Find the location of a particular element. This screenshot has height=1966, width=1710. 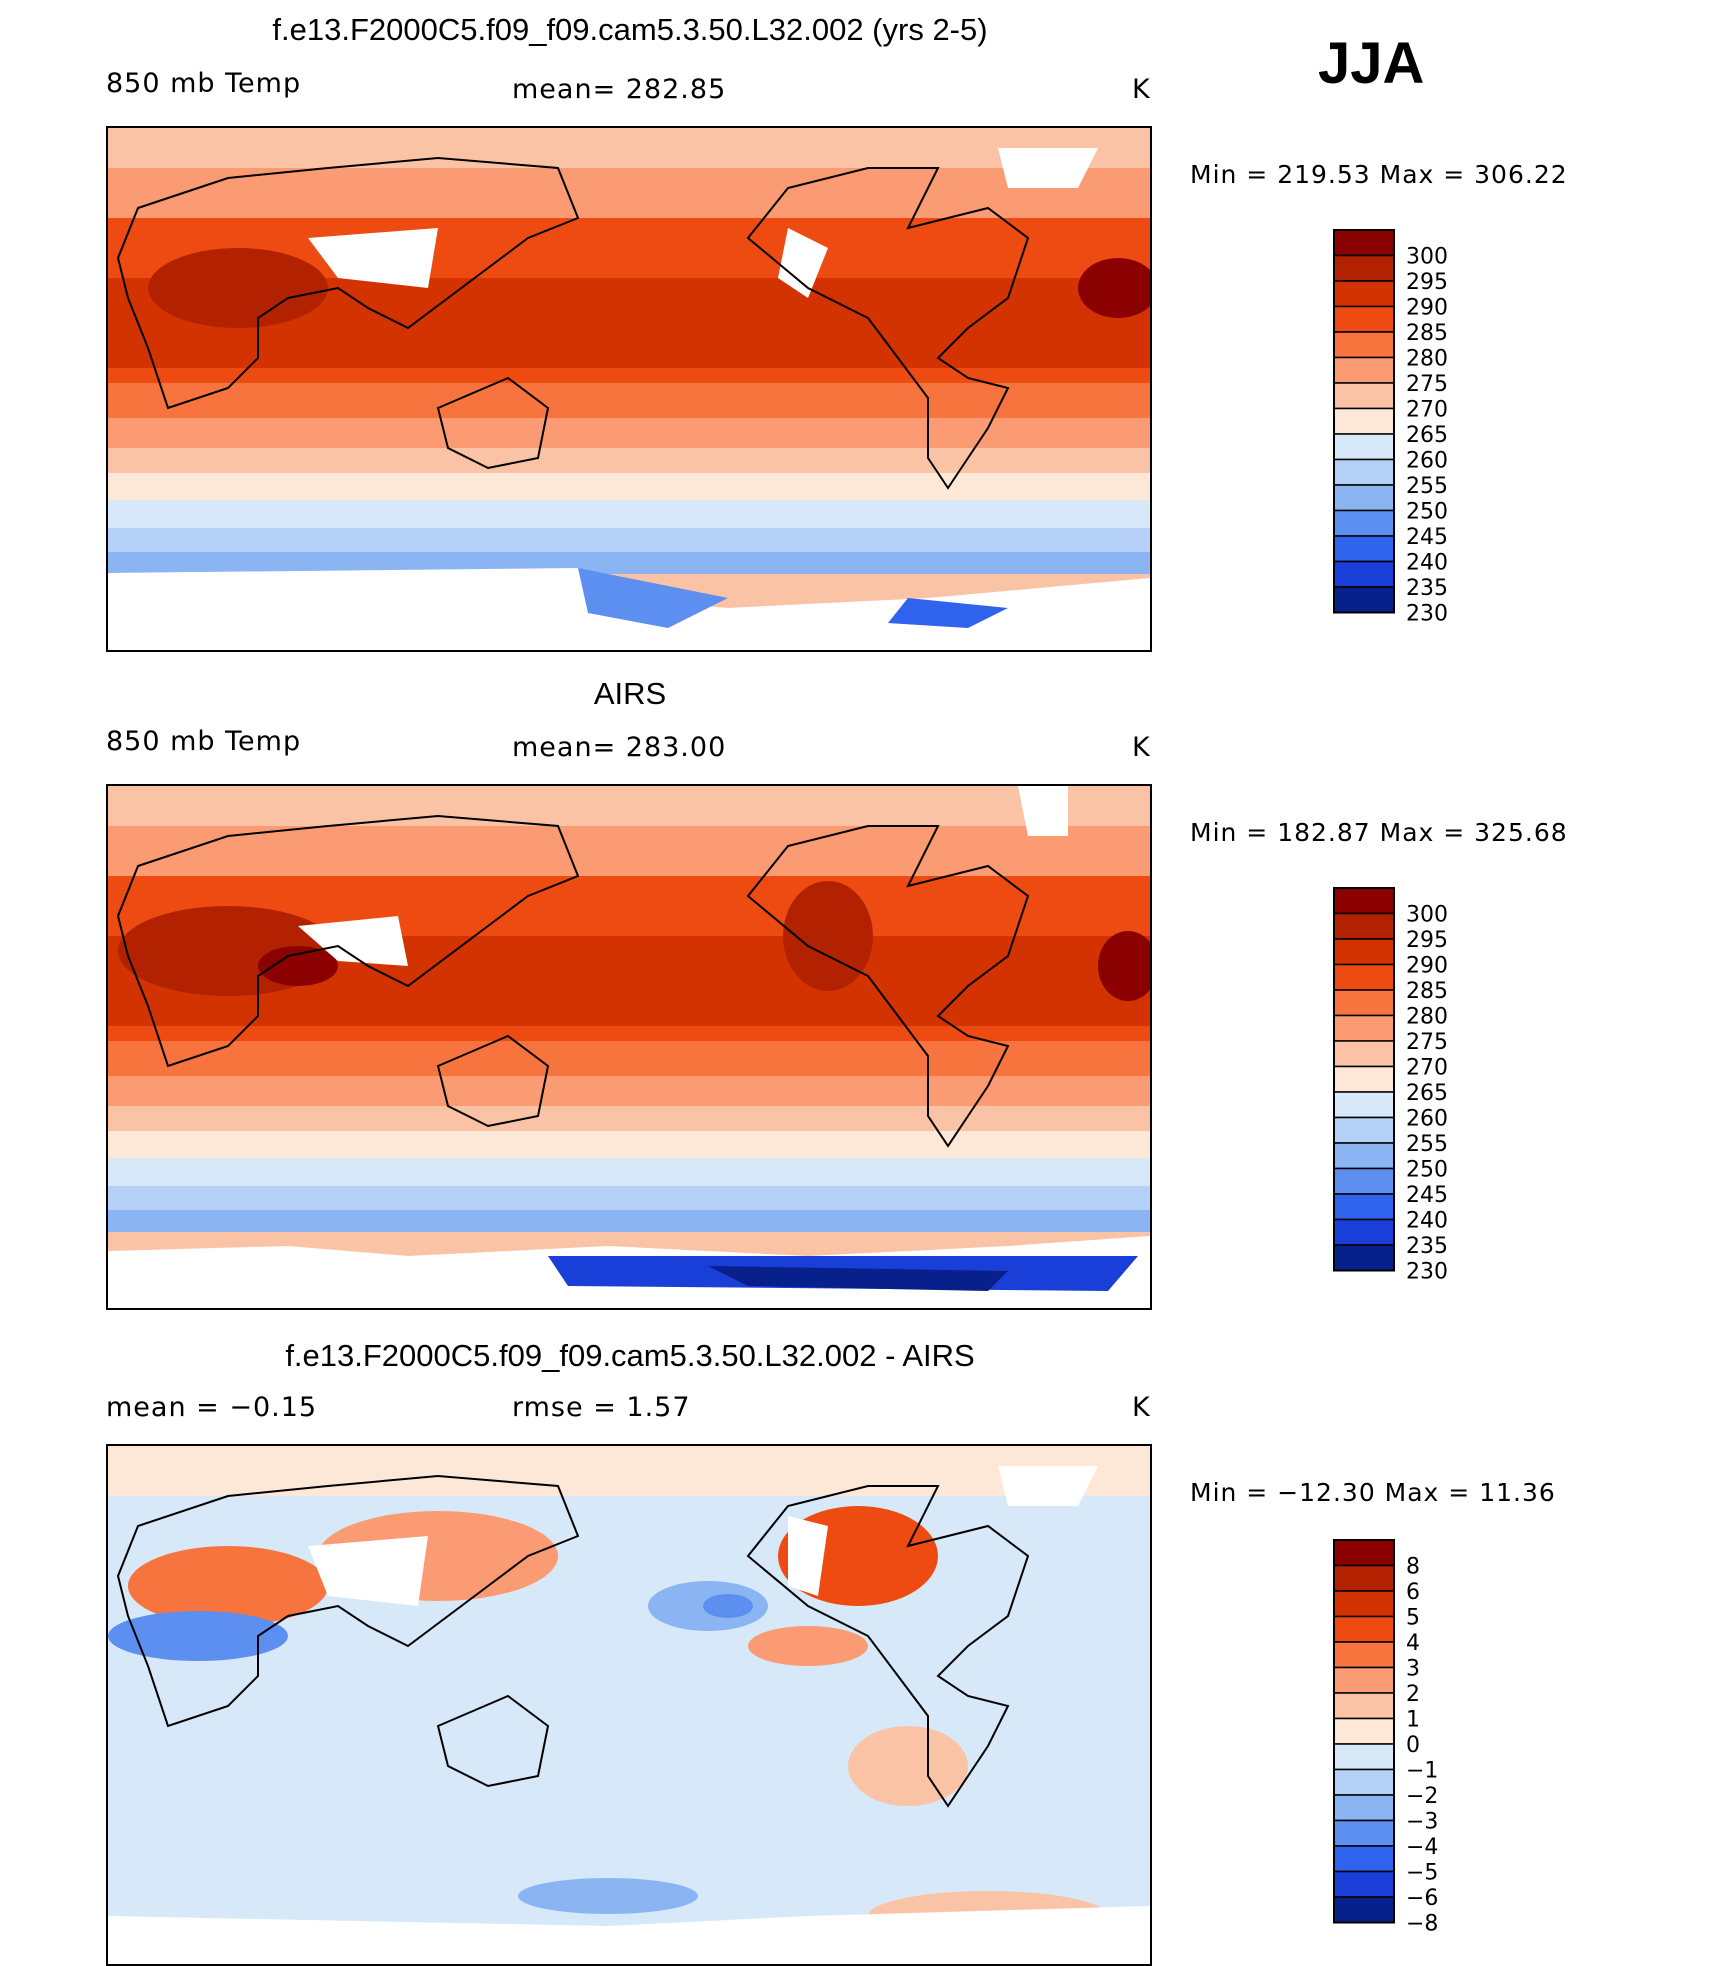

south-midlat-band is located at coordinates (629, 1093).